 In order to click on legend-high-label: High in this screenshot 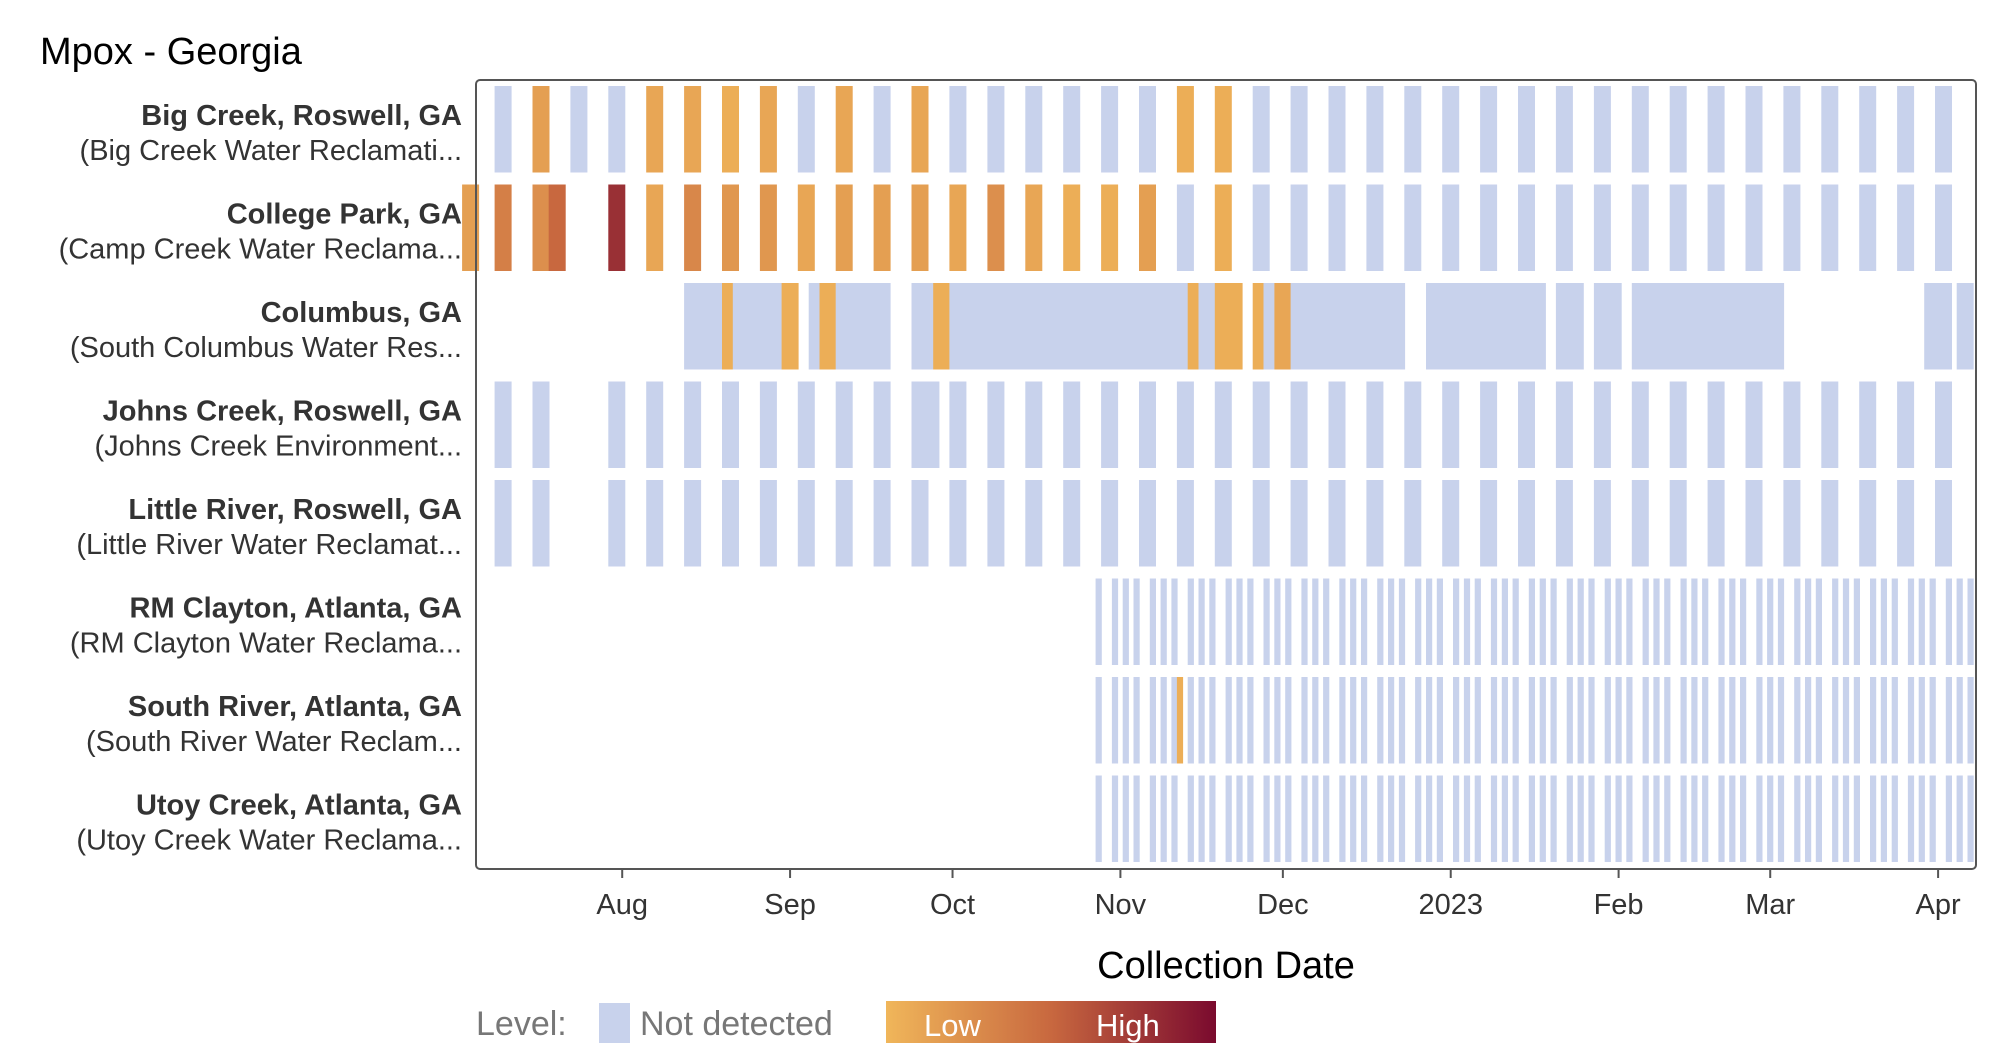, I will do `click(1128, 1025)`.